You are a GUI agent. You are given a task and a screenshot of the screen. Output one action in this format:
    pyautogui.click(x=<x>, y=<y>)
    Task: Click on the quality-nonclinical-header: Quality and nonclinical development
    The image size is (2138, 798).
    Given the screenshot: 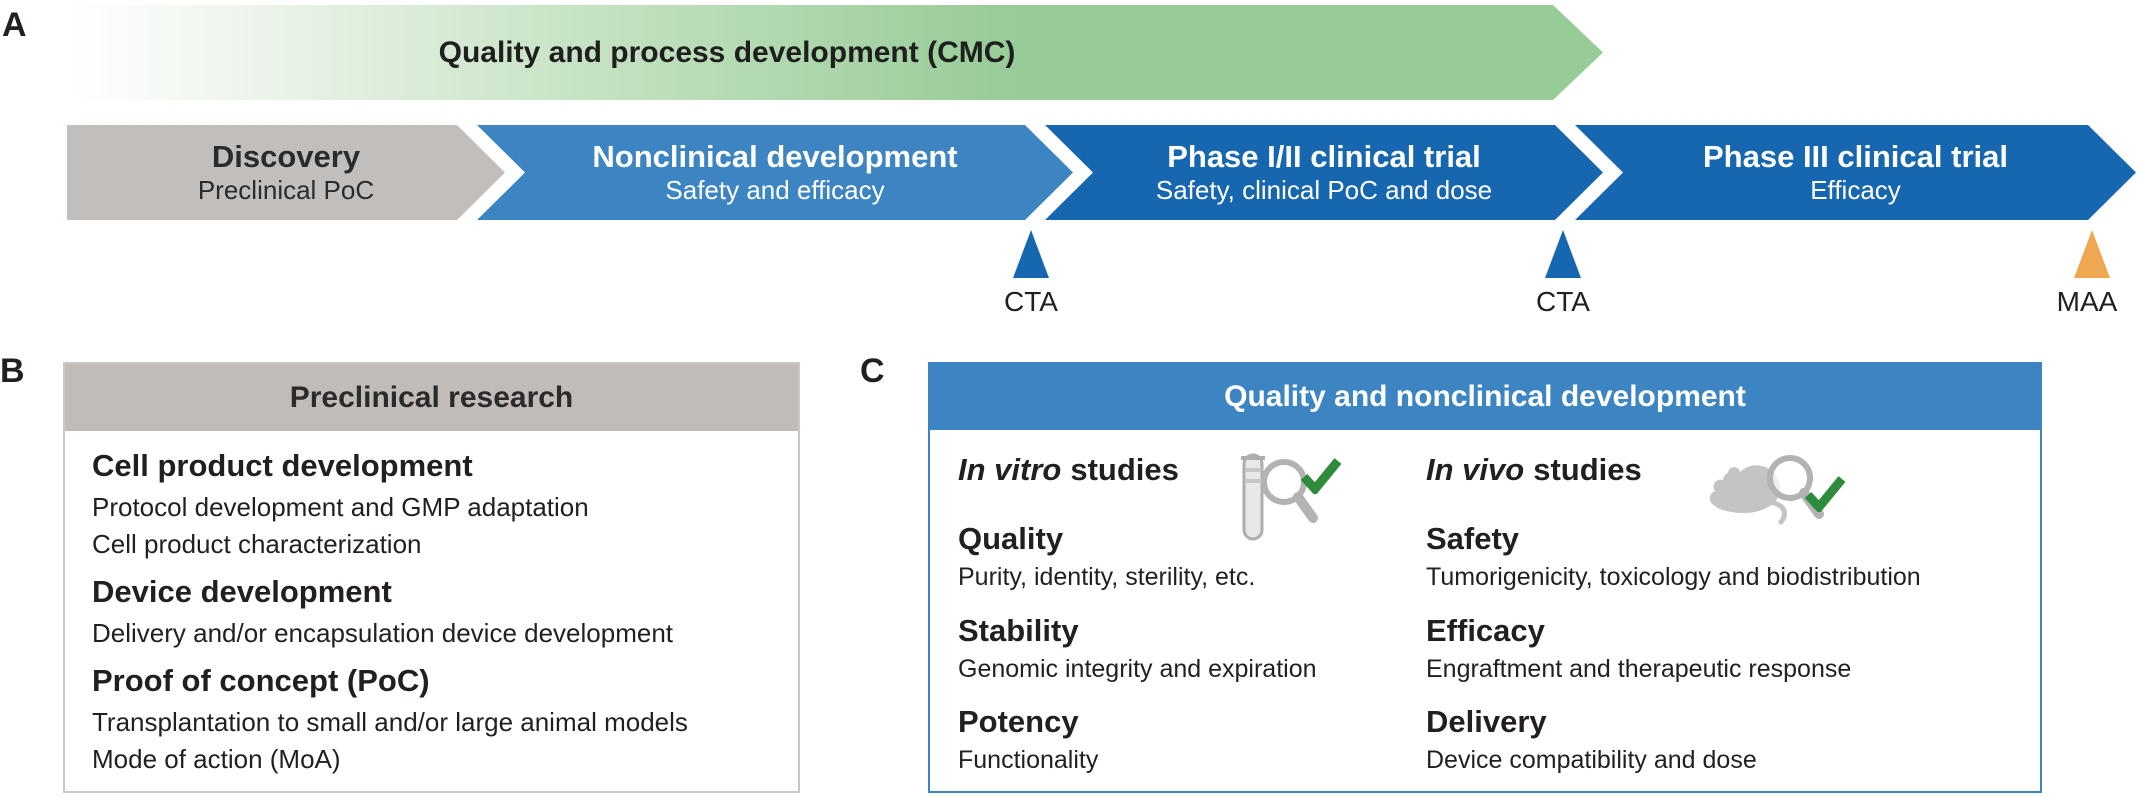 What is the action you would take?
    pyautogui.click(x=1485, y=397)
    